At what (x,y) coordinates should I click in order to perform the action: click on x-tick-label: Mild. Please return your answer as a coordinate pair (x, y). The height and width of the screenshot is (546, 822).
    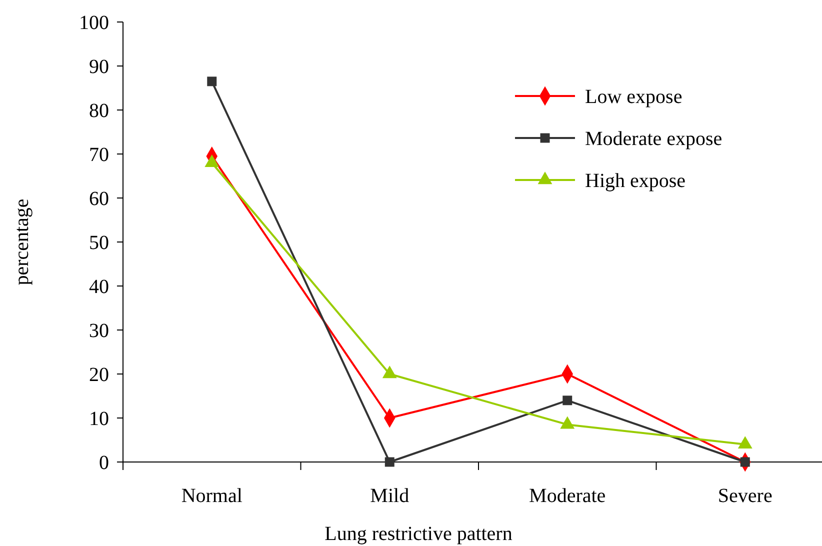
    Looking at the image, I should click on (390, 496).